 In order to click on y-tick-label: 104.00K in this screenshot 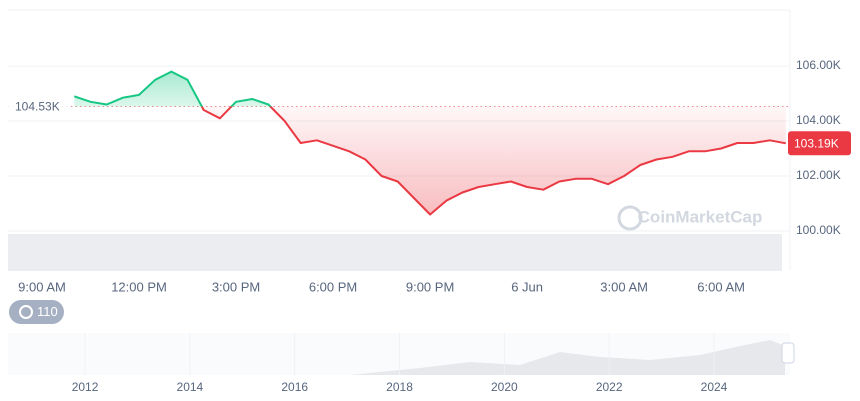, I will do `click(818, 120)`.